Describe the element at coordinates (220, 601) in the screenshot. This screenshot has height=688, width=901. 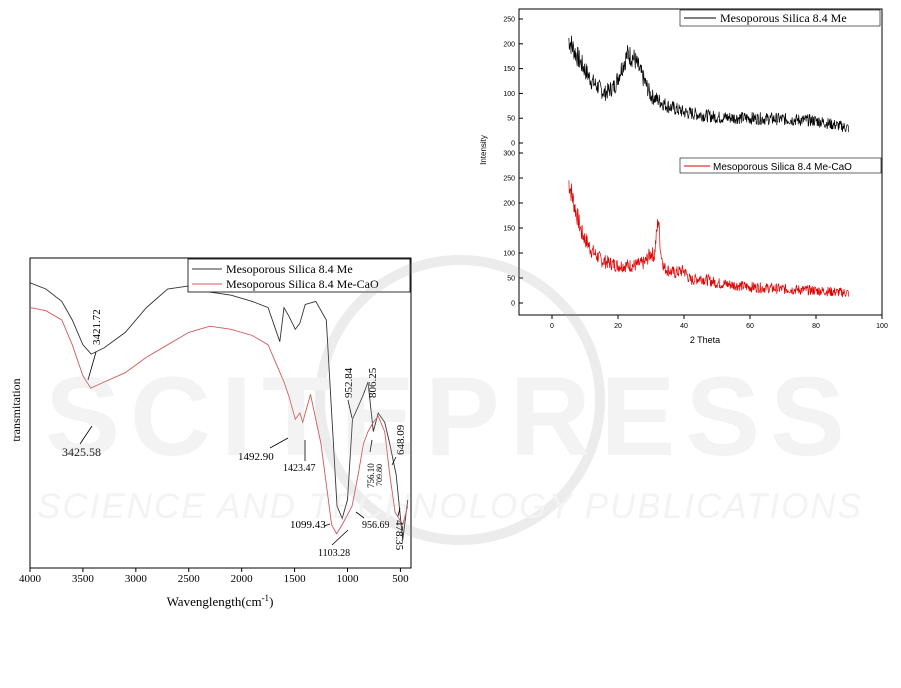
I see `ftir-xlabel: Wavenglength(cm-1)` at that location.